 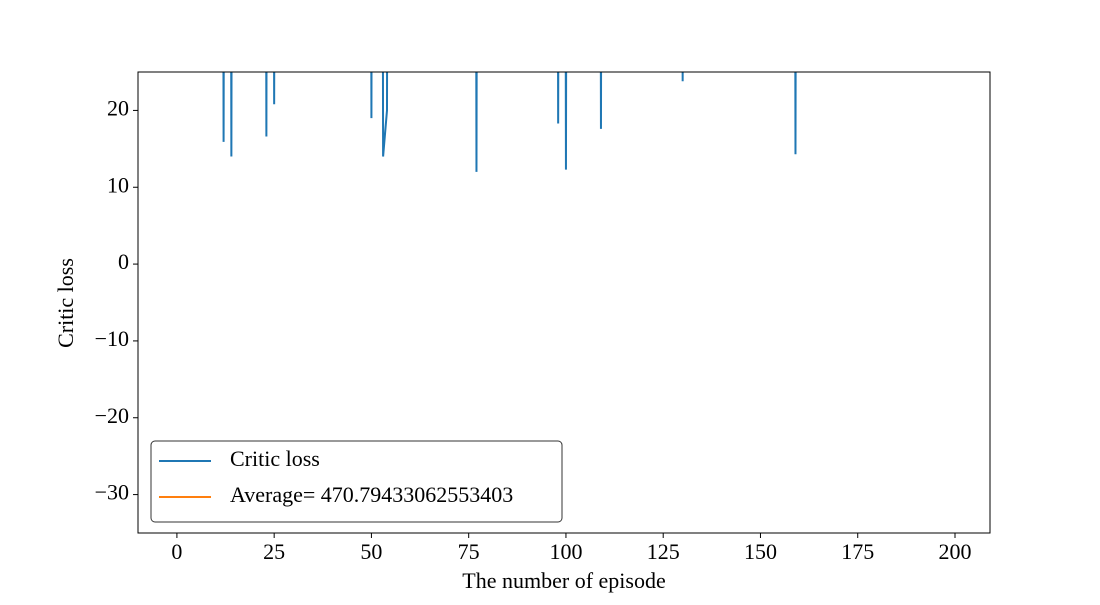 What do you see at coordinates (112, 415) in the screenshot?
I see `y-tick-label: −20` at bounding box center [112, 415].